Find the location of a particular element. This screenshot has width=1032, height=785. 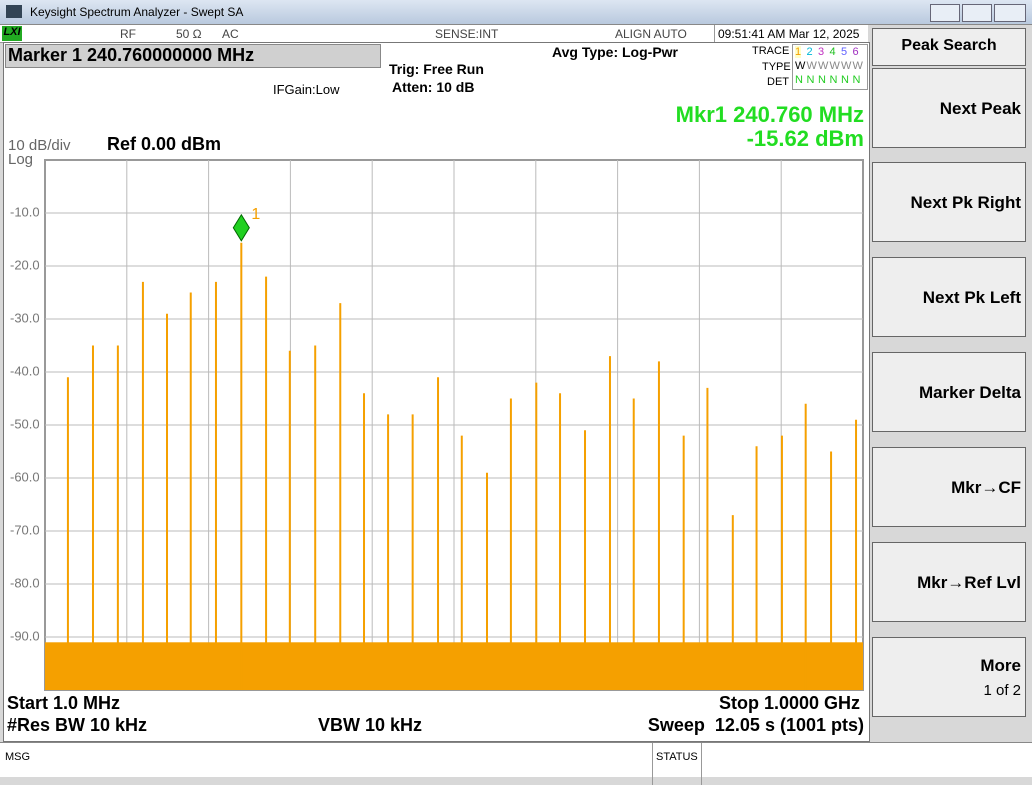

avg-type: Avg Type: Log-Pwr is located at coordinates (615, 52).